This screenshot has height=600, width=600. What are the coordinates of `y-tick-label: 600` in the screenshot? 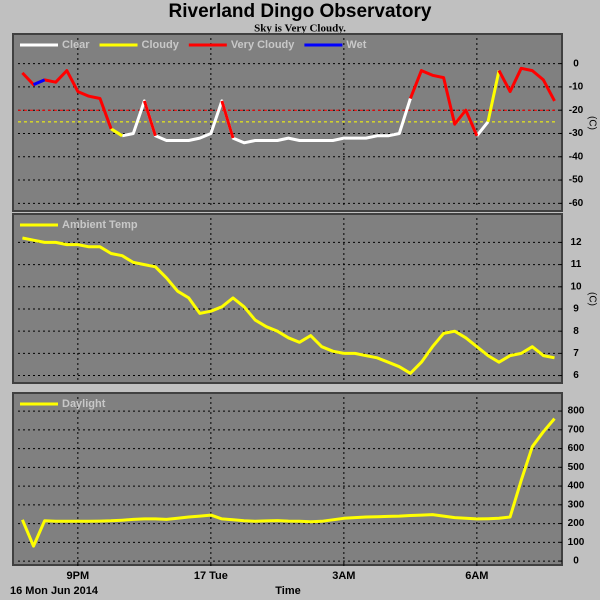 It's located at (576, 448).